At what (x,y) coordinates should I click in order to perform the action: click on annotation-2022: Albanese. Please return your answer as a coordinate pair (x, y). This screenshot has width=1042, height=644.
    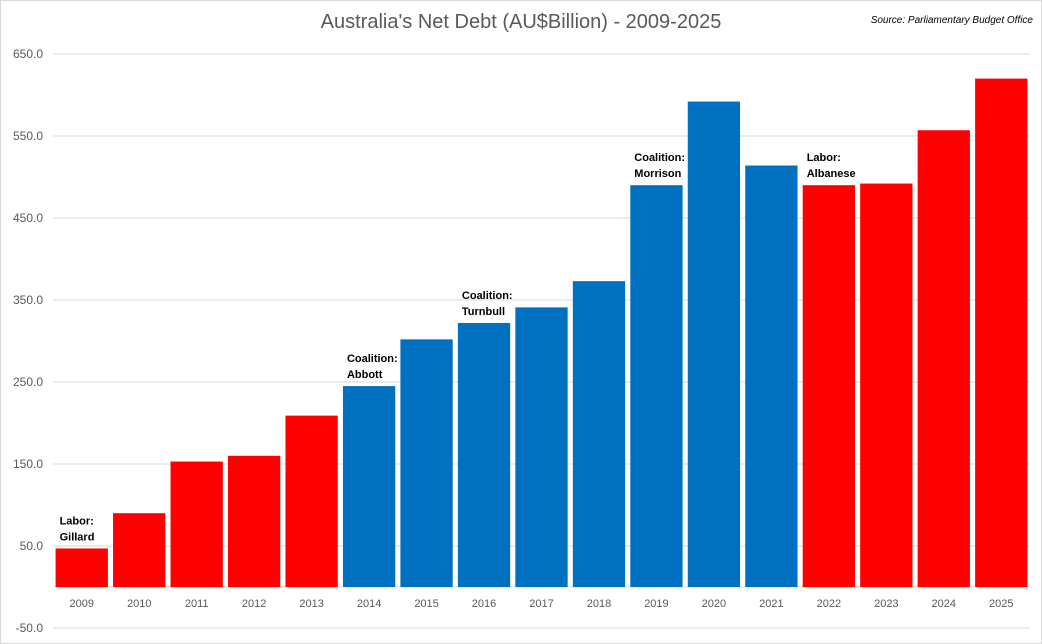
    Looking at the image, I should click on (831, 174).